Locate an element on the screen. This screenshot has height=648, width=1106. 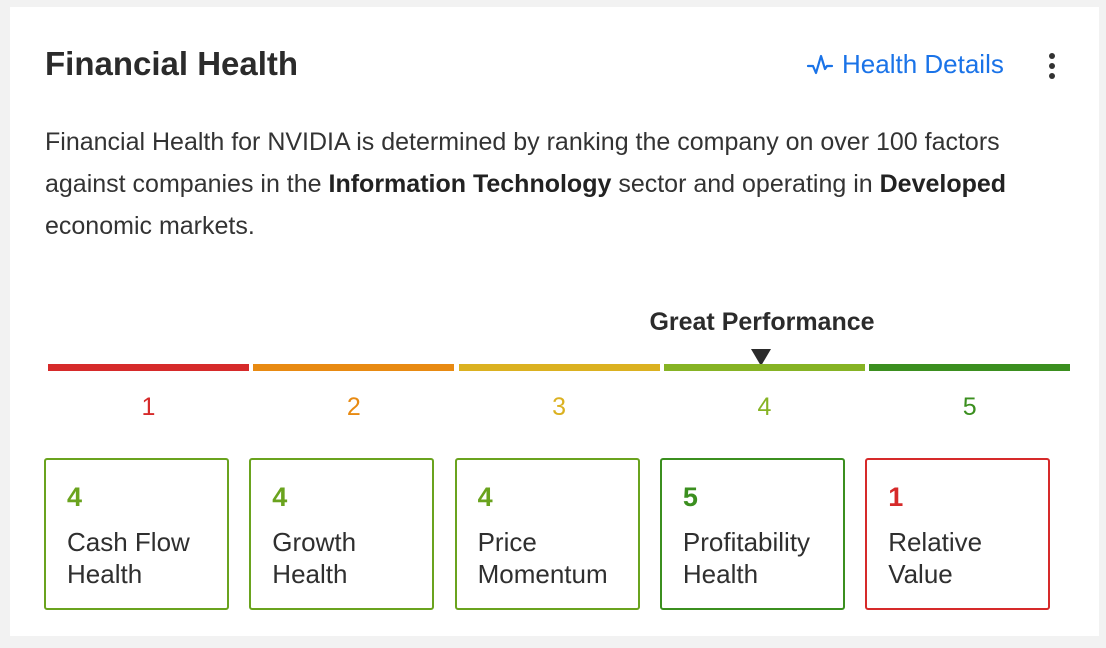
sector-name: Information Technology is located at coordinates (470, 184).